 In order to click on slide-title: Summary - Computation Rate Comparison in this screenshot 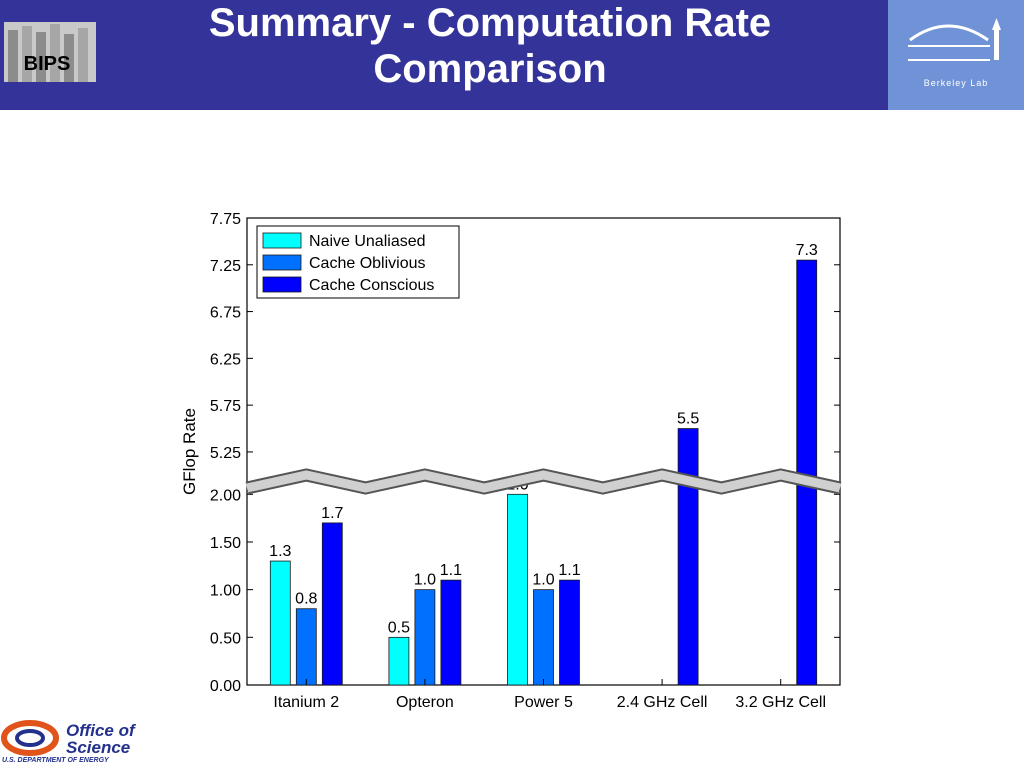, I will do `click(490, 46)`.